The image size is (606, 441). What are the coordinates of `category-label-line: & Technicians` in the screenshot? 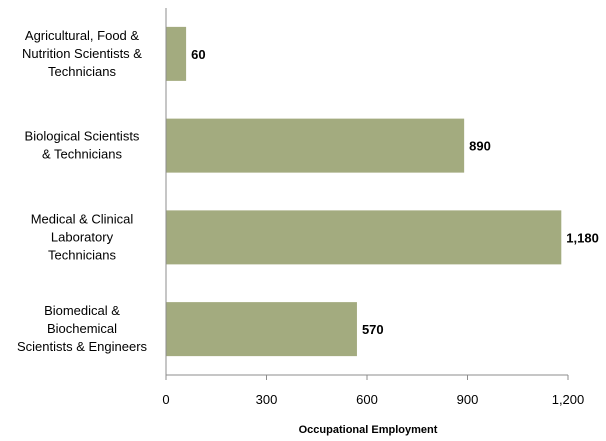 It's located at (82, 154).